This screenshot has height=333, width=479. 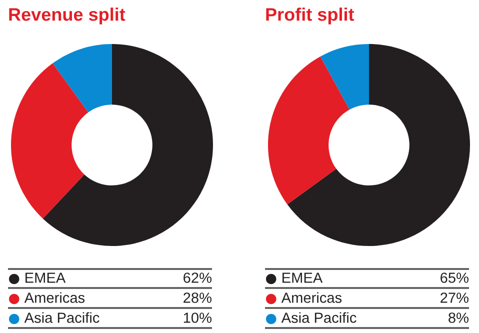 What do you see at coordinates (198, 317) in the screenshot?
I see `data-label: 10%` at bounding box center [198, 317].